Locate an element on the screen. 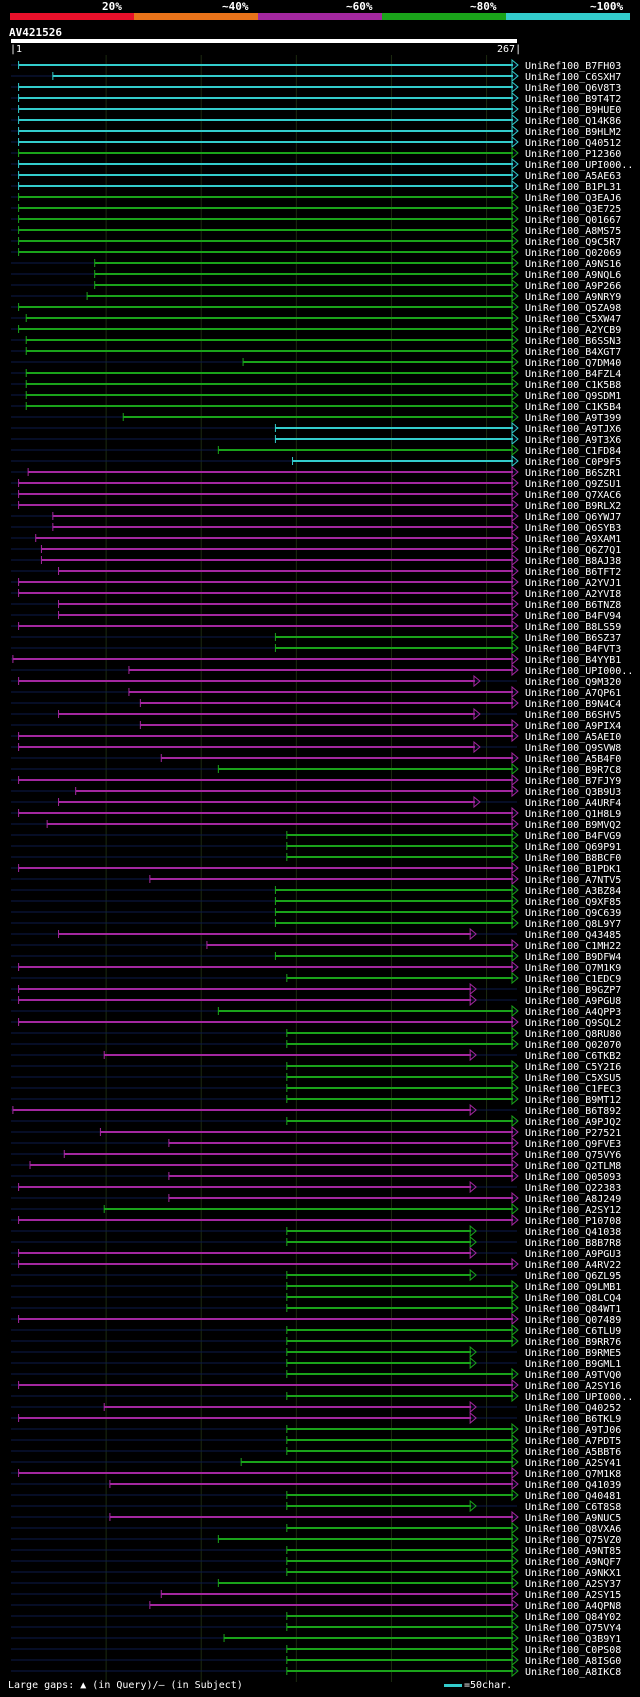 The height and width of the screenshot is (1697, 640). hit-label: UniRef100_A8J249 is located at coordinates (573, 1199).